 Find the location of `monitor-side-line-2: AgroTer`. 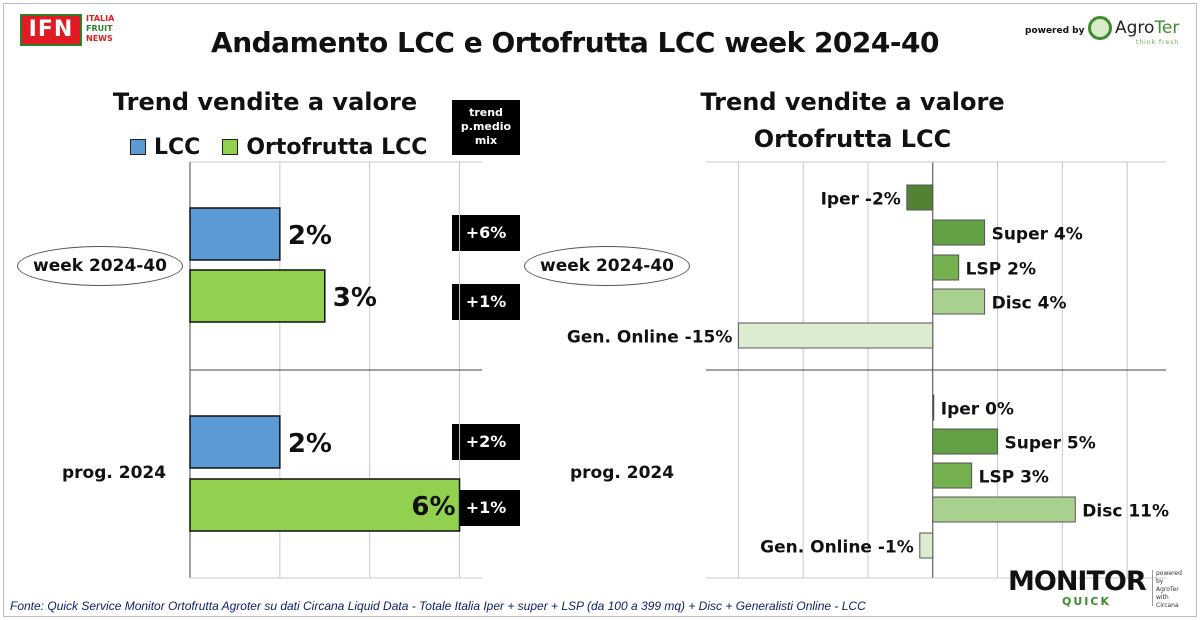

monitor-side-line-2: AgroTer is located at coordinates (1167, 589).